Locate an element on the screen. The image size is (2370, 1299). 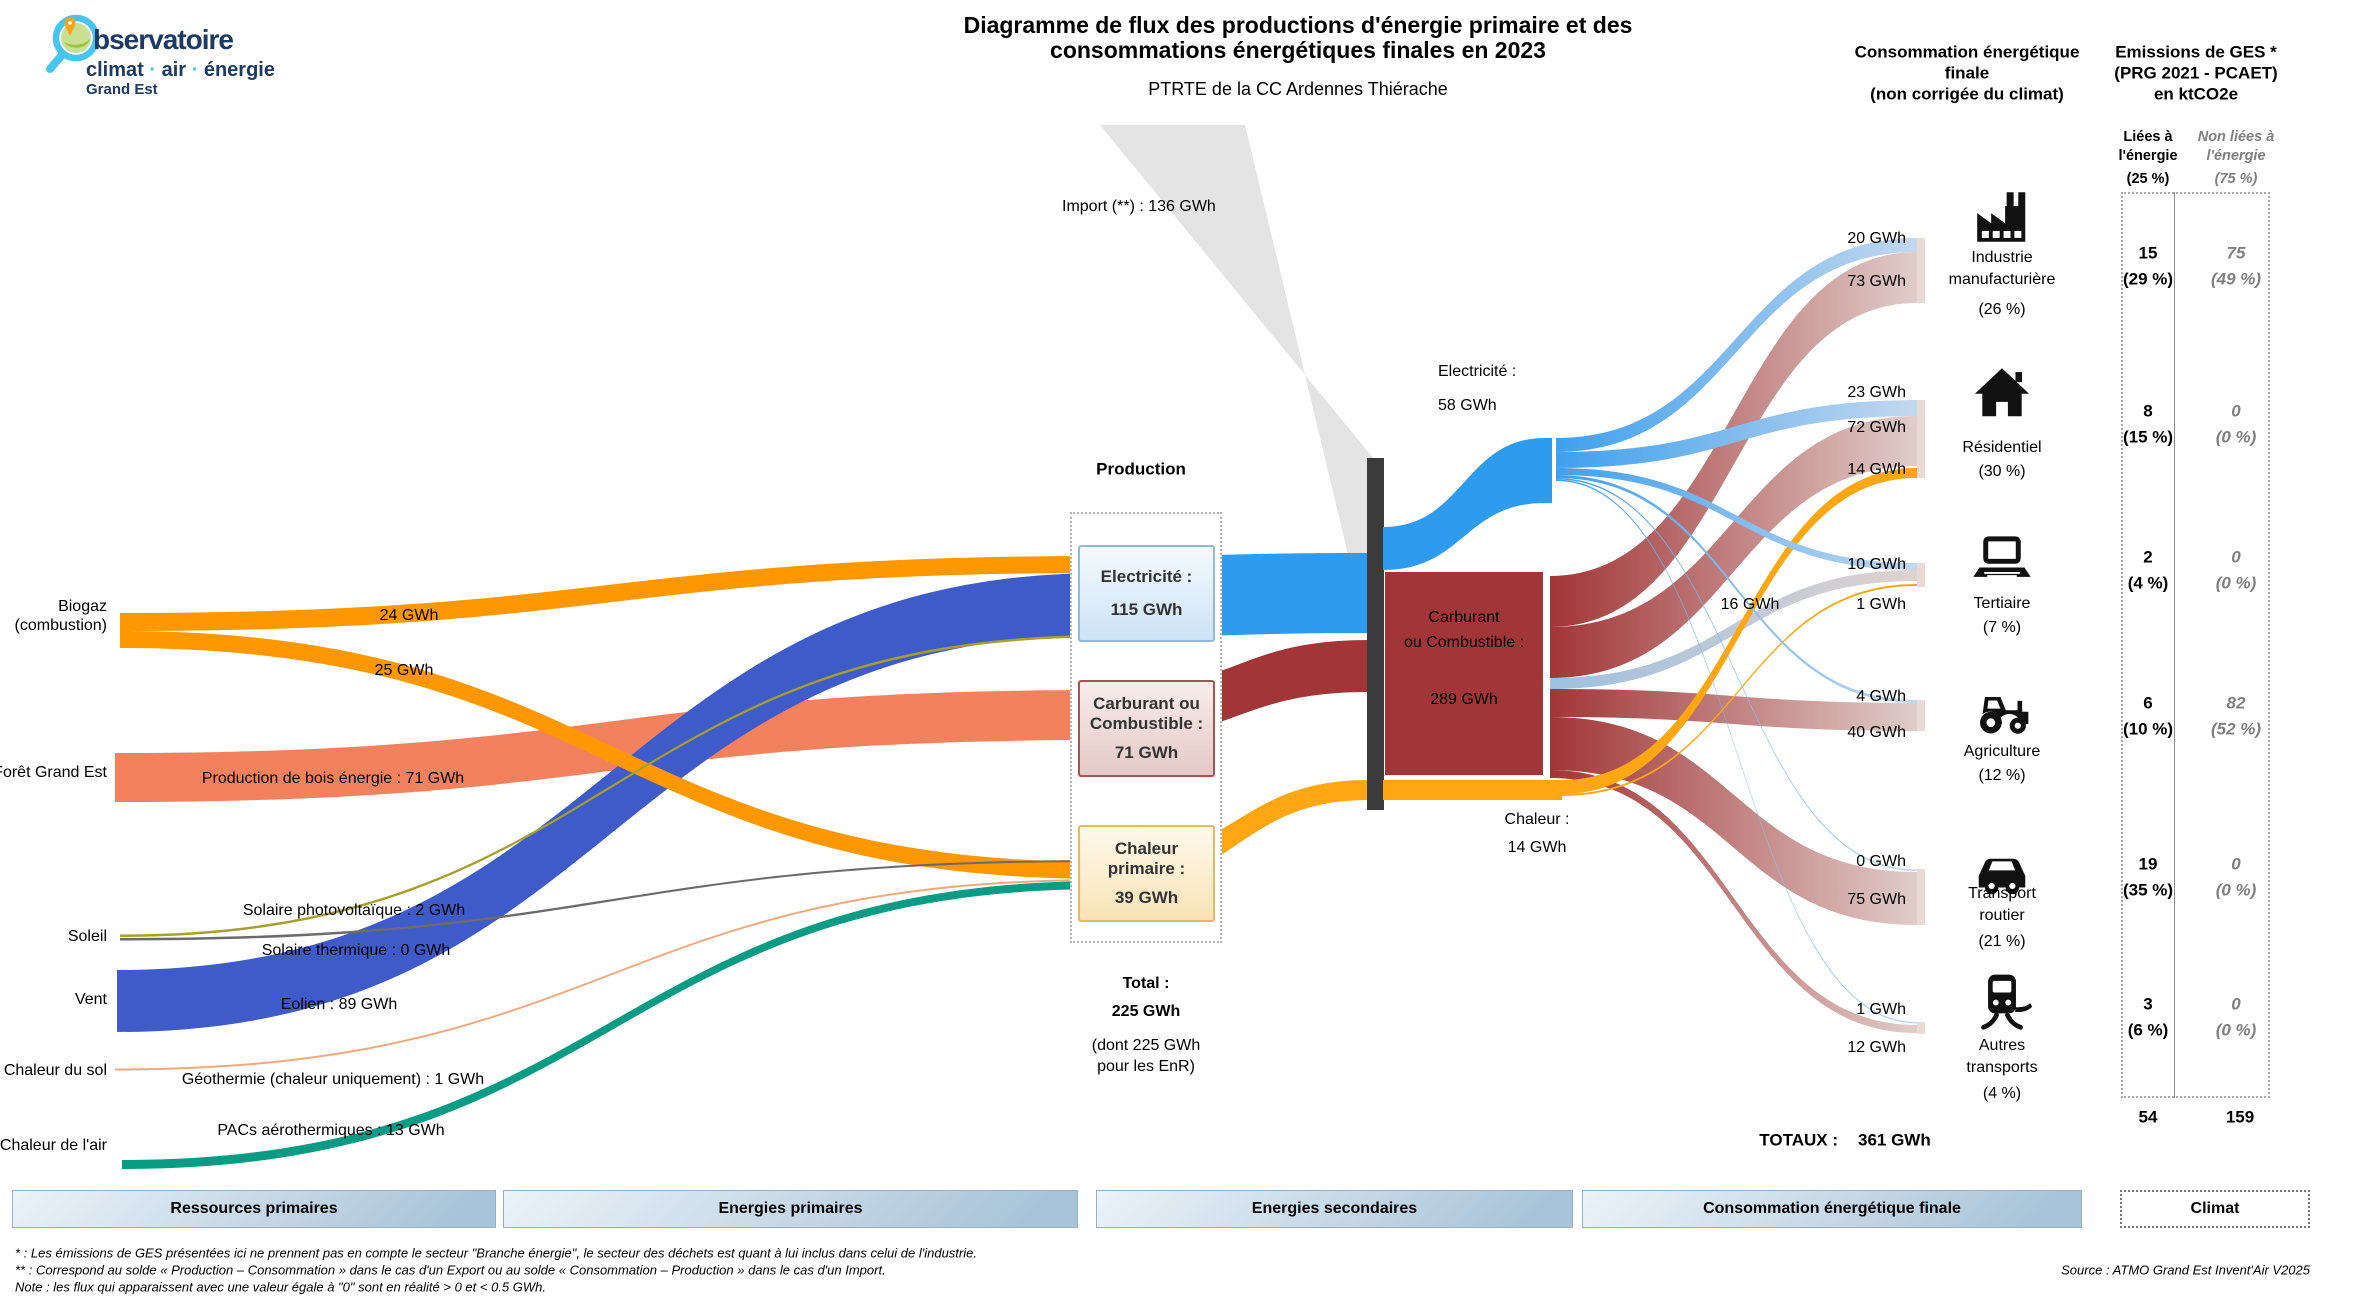
emissions-header: Emissions de GES * is located at coordinates (2196, 52).